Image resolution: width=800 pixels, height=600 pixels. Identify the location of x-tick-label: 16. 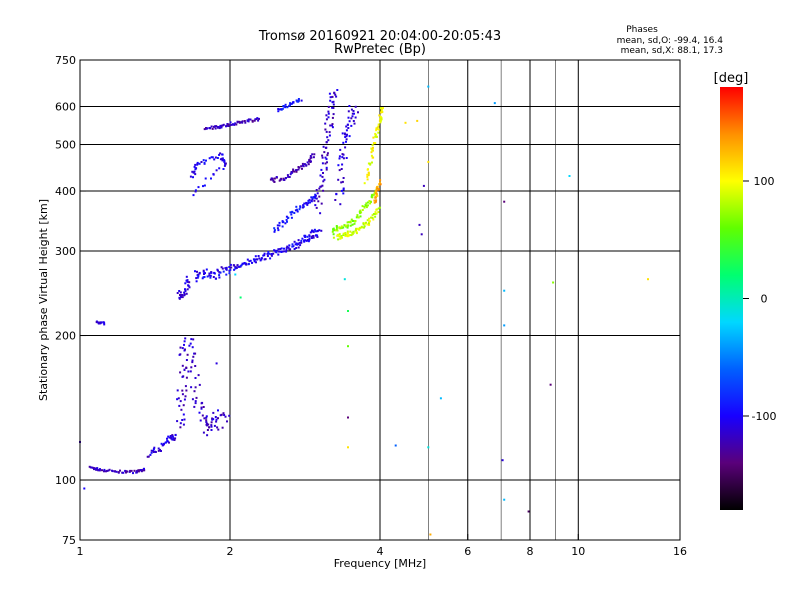
(680, 551).